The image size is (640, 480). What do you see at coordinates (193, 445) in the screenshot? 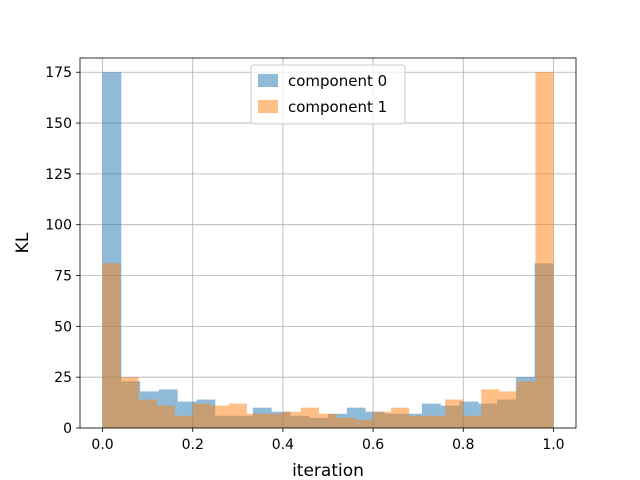
I see `x-tick-label: 0.2` at bounding box center [193, 445].